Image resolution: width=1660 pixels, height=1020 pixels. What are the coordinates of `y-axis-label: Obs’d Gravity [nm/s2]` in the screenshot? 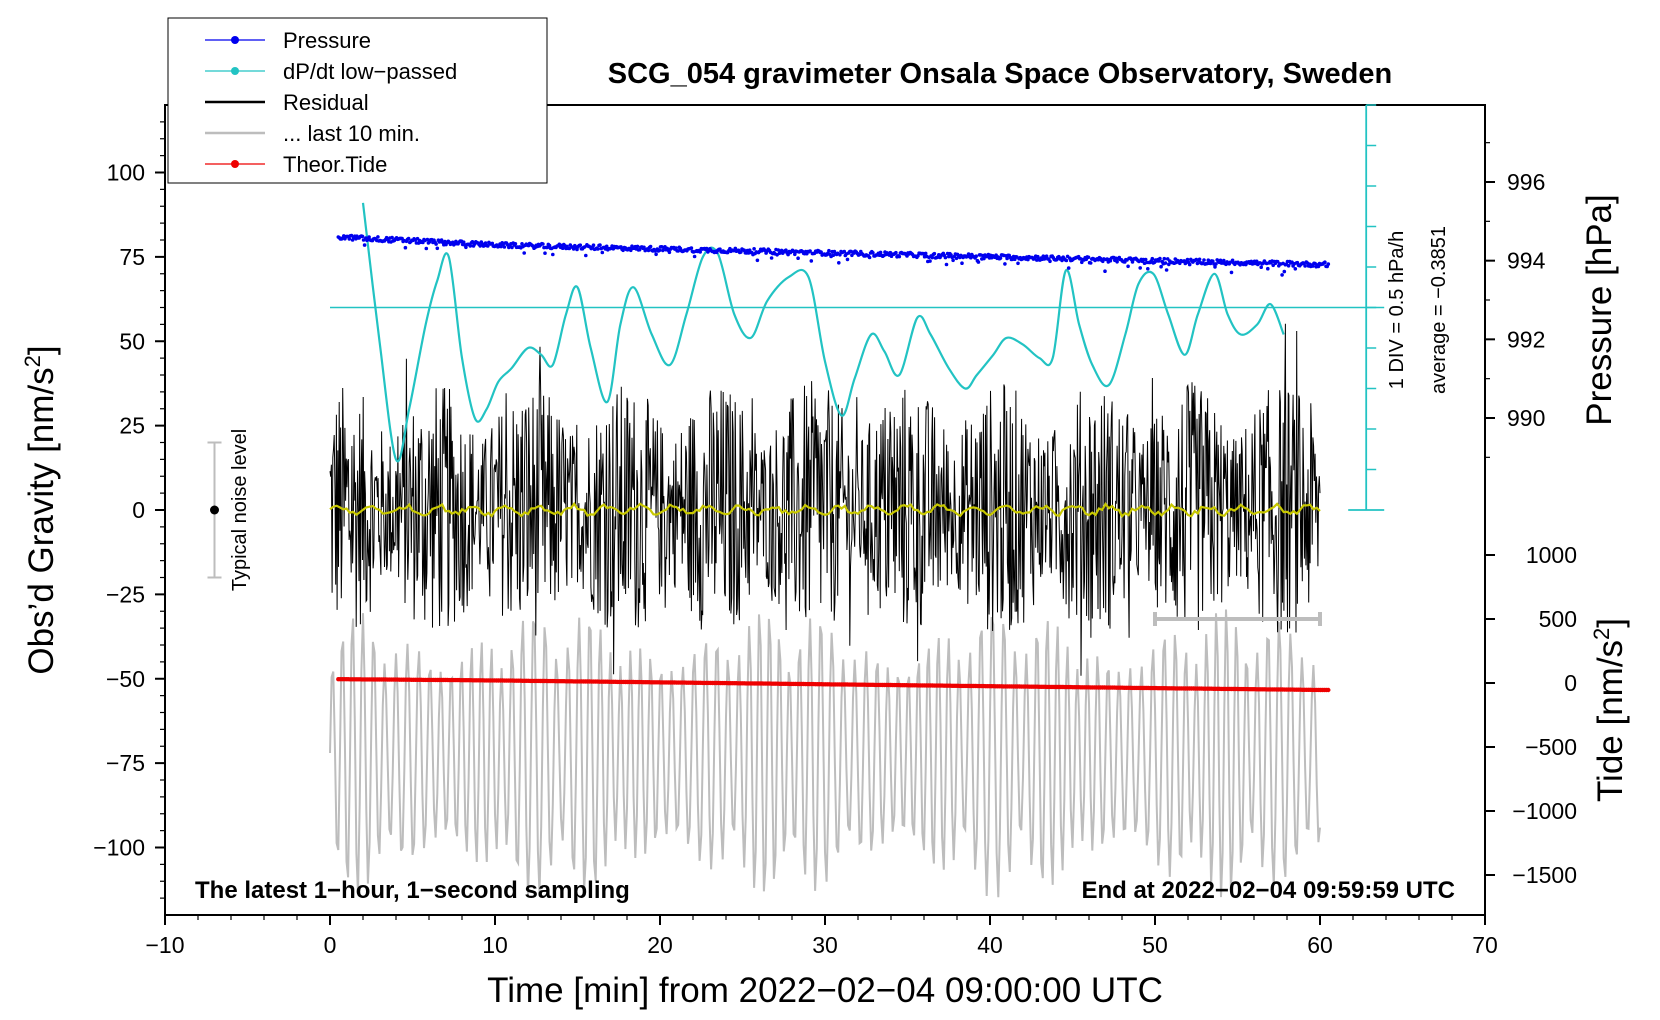 It's located at (40, 509).